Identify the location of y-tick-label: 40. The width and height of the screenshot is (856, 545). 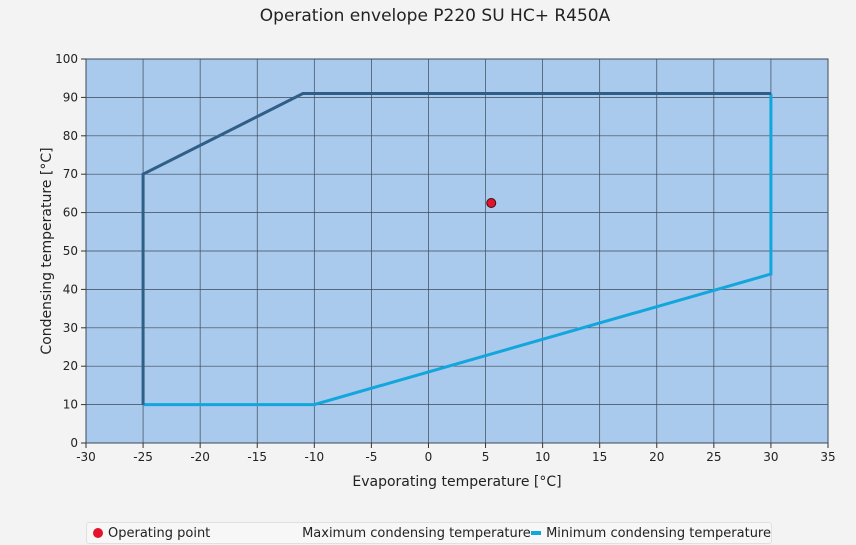
(70, 289).